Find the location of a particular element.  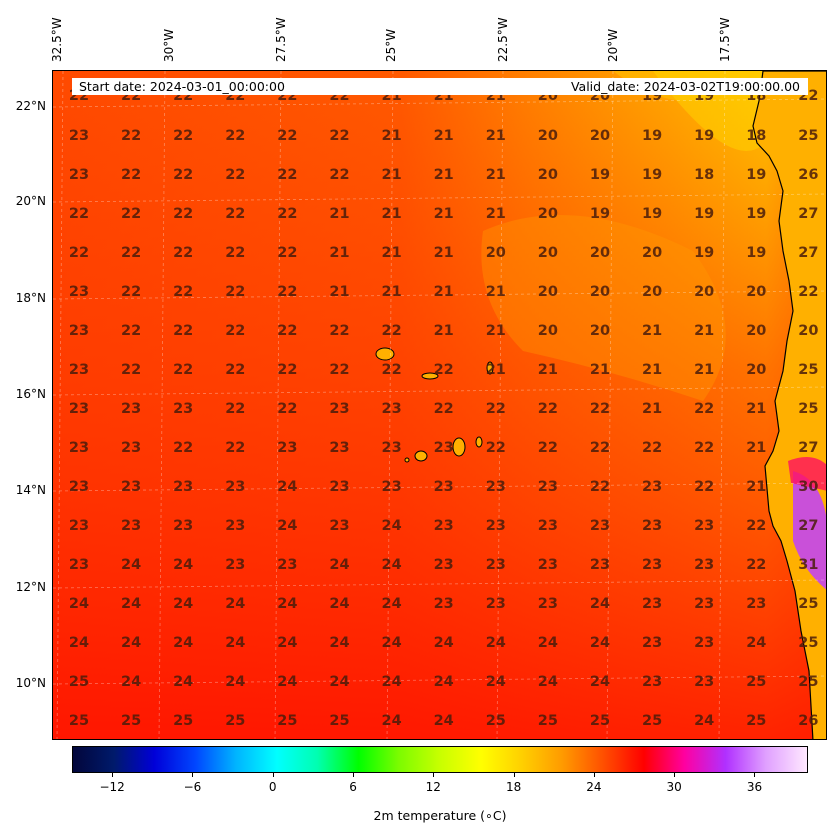

grid-value: 18 is located at coordinates (704, 175).